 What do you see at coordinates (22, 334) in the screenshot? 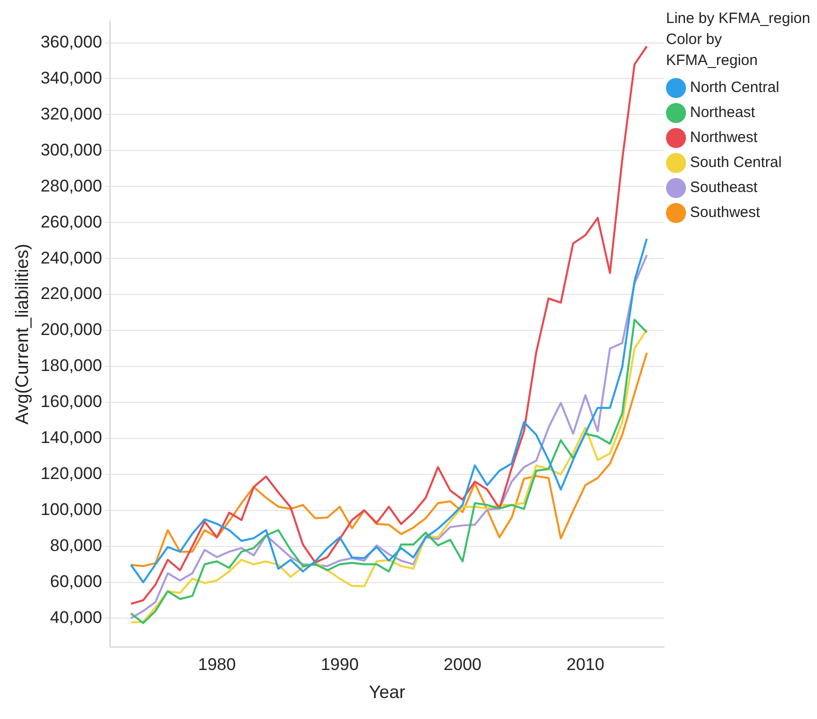
I see `y-axis-title: Avg(Current_liabilities)` at bounding box center [22, 334].